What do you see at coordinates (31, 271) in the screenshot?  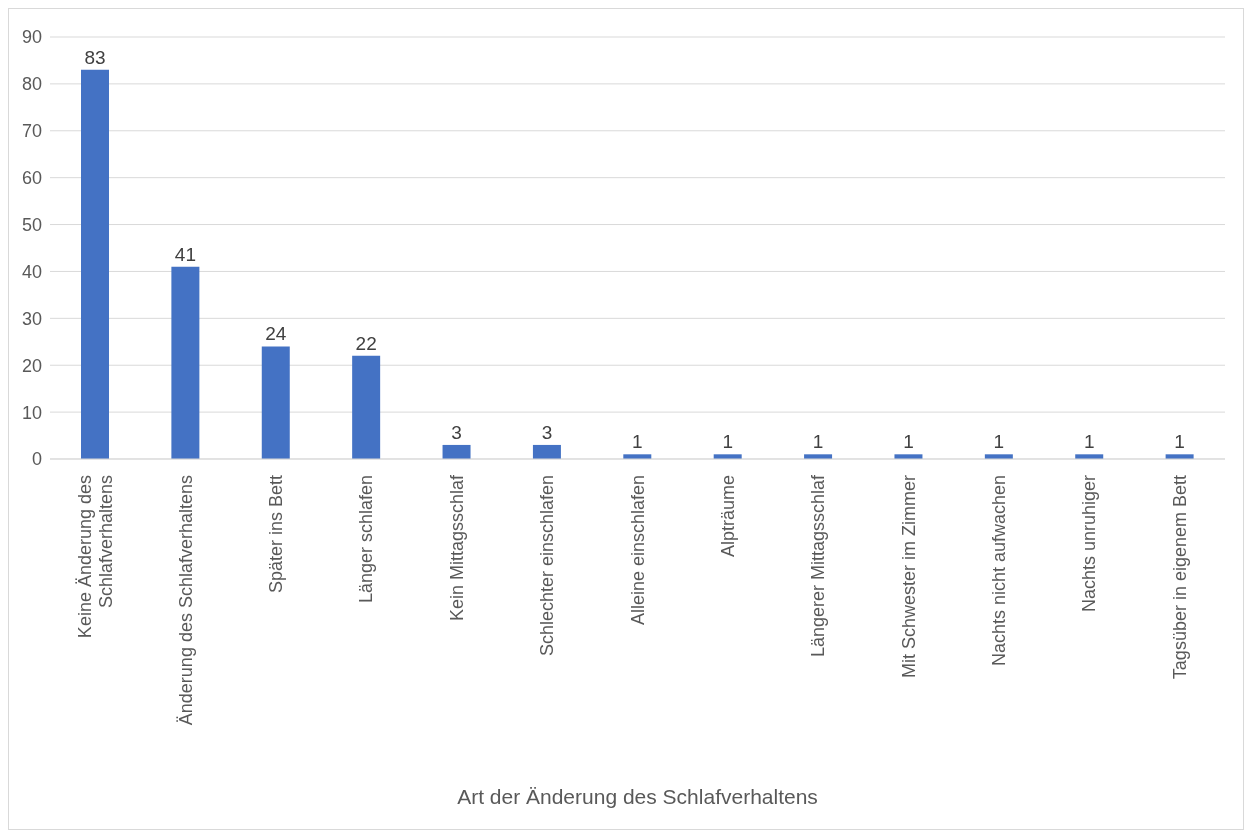 I see `y-tick-label: 40` at bounding box center [31, 271].